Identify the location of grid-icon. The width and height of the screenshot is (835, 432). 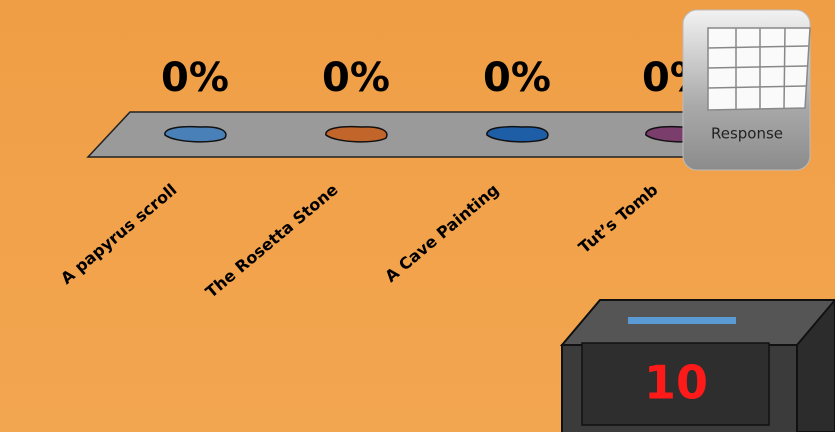
(759, 69).